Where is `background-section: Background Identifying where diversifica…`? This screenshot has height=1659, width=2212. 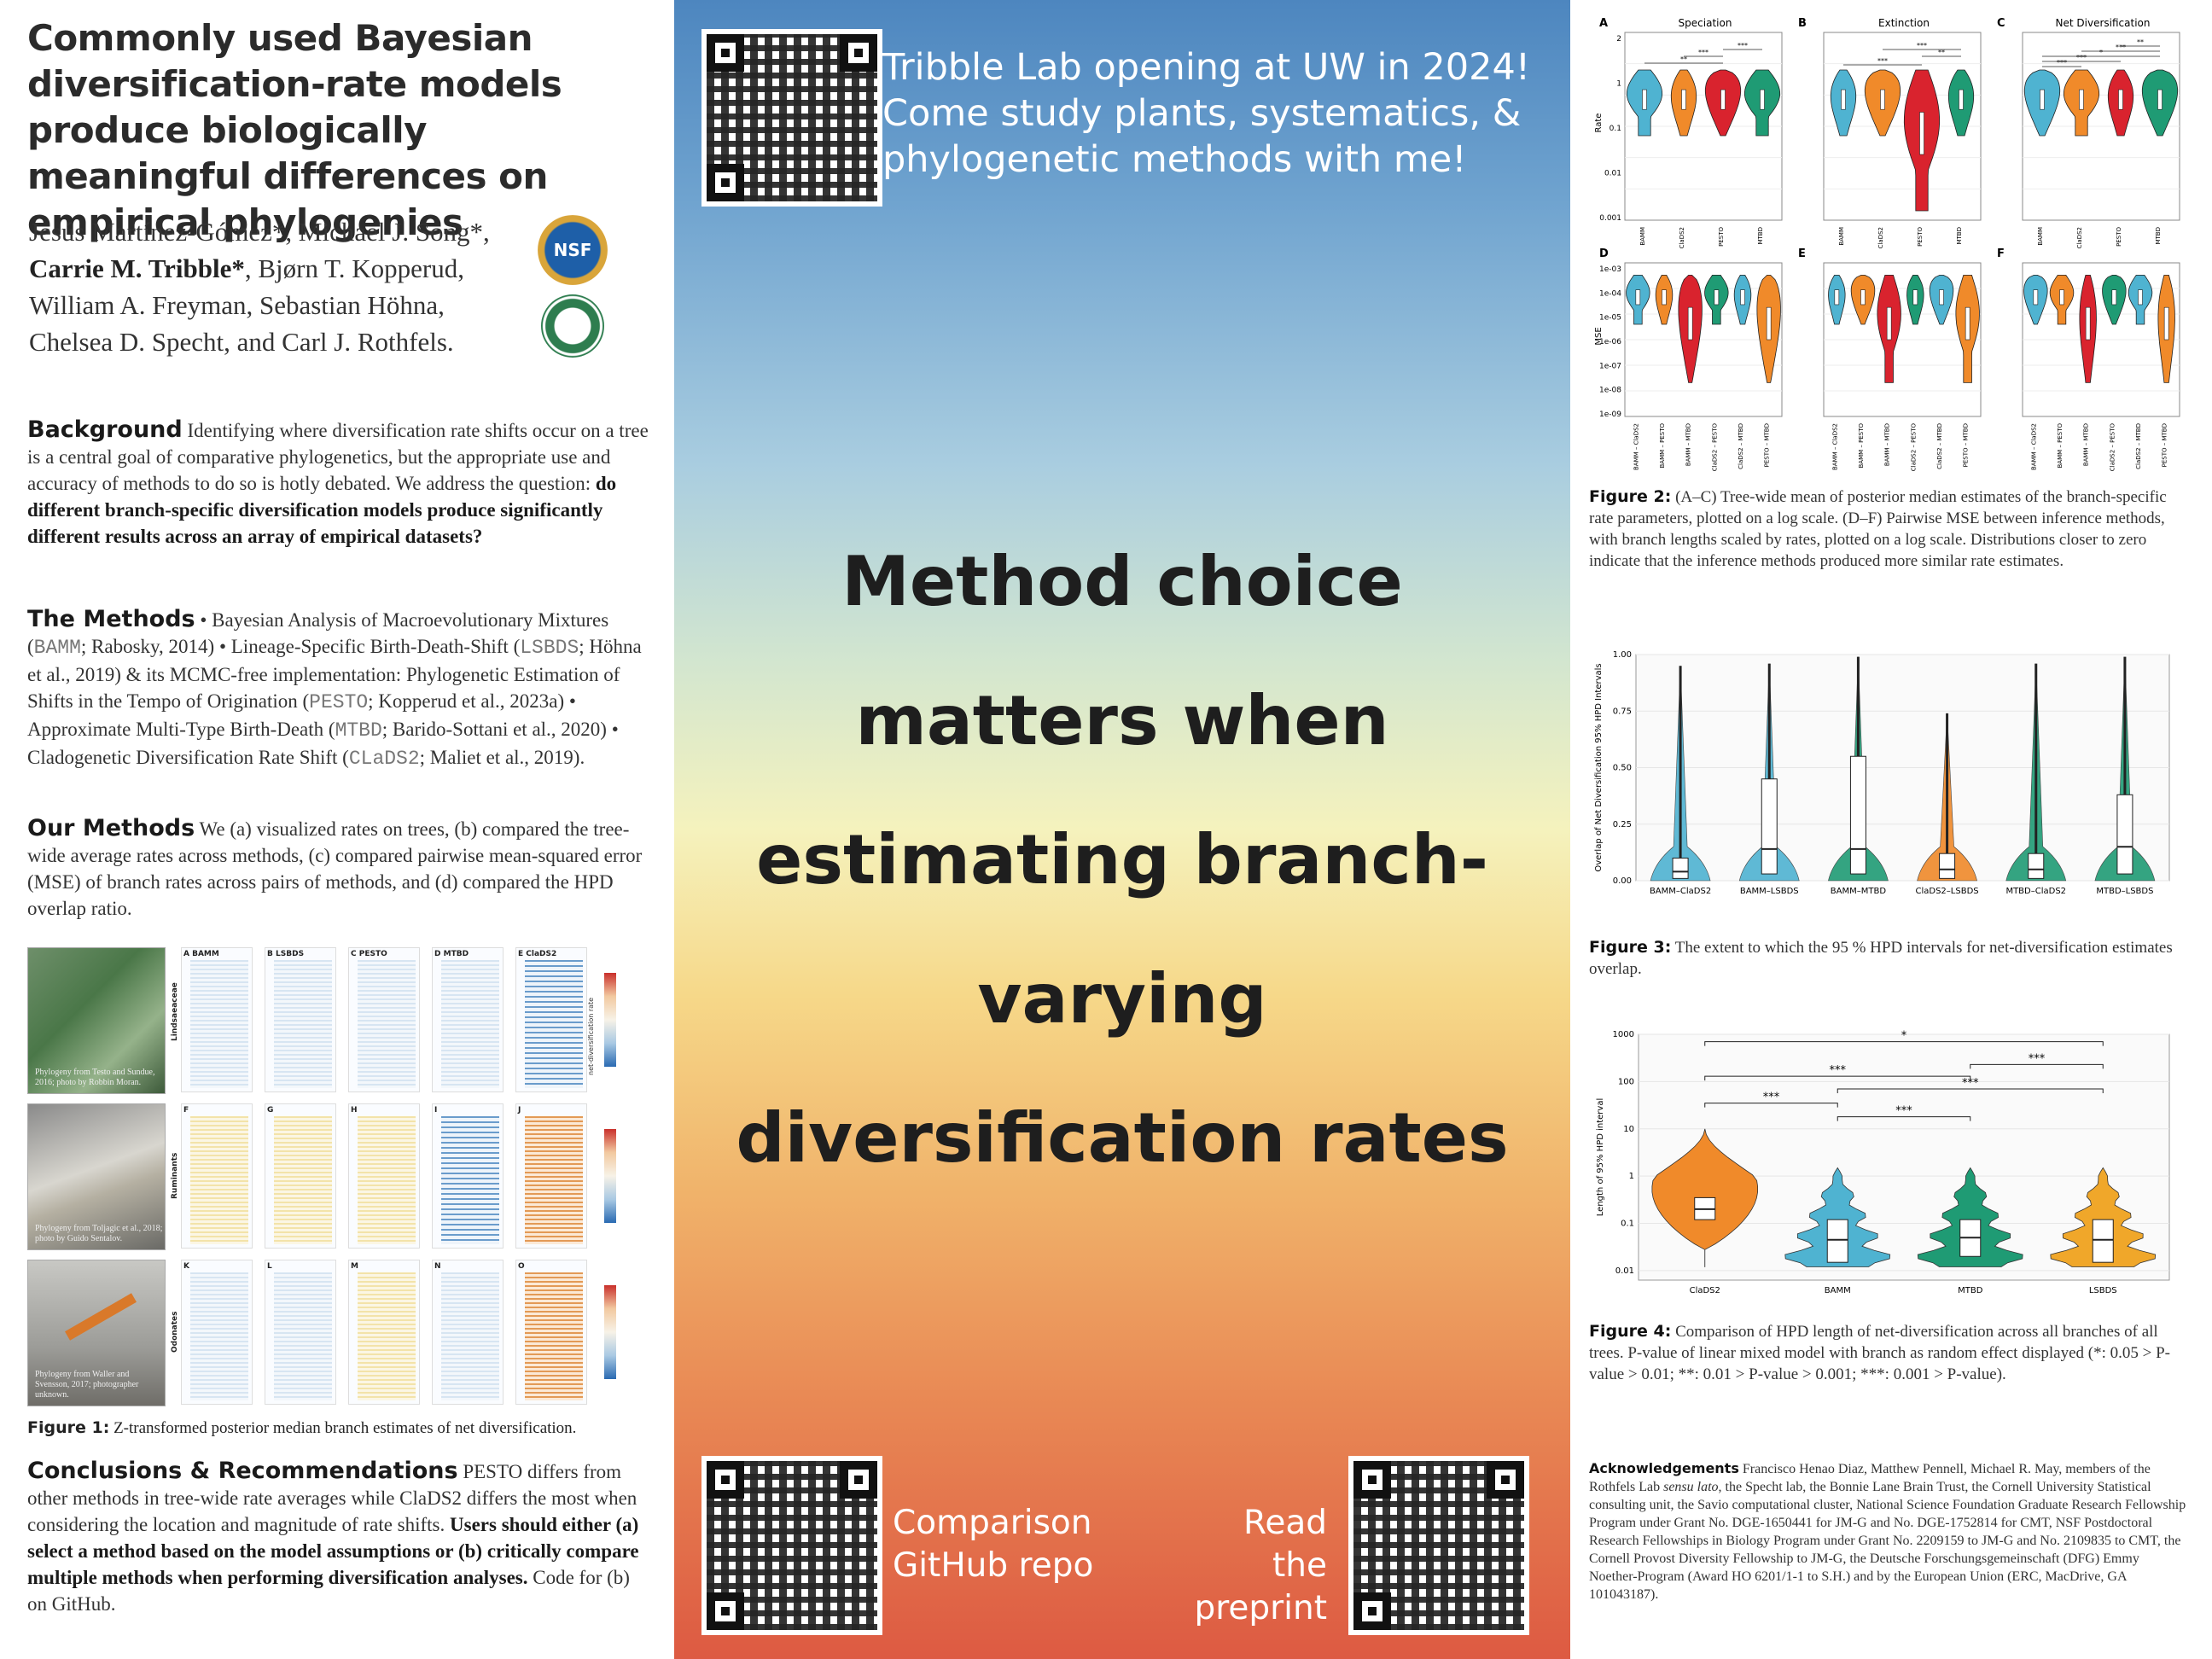
background-section: Background Identifying where diversifica… is located at coordinates (338, 483).